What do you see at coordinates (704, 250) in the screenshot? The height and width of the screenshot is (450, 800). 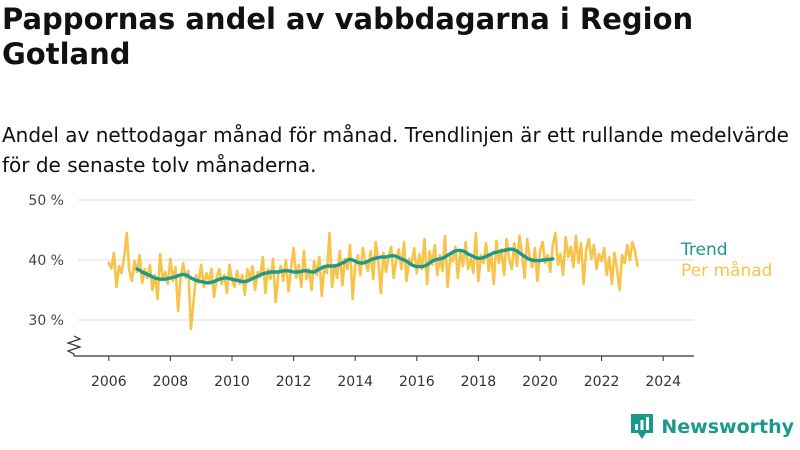 I see `legend-label-trend: Trend` at bounding box center [704, 250].